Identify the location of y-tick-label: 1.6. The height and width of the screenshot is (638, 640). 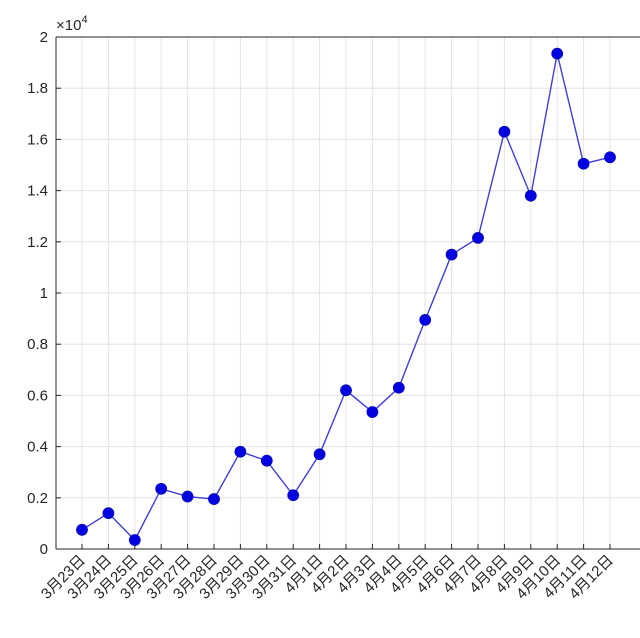
(37, 139).